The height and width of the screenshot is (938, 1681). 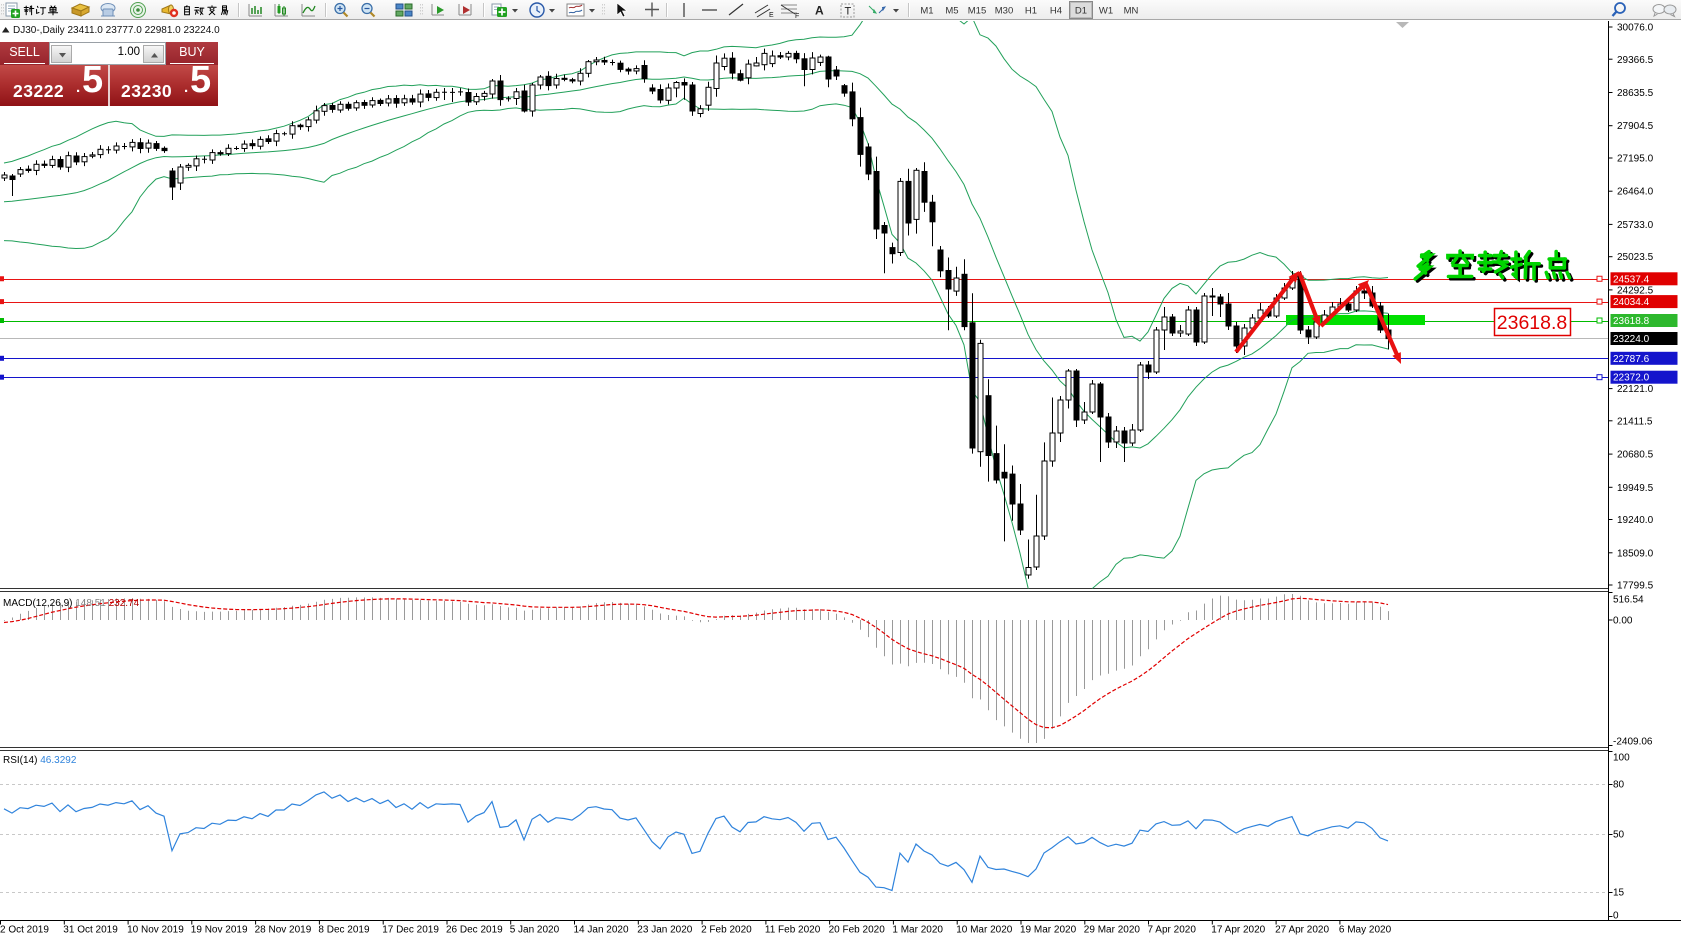 What do you see at coordinates (155, 930) in the screenshot?
I see `svg-text: 10 Nov 2019` at bounding box center [155, 930].